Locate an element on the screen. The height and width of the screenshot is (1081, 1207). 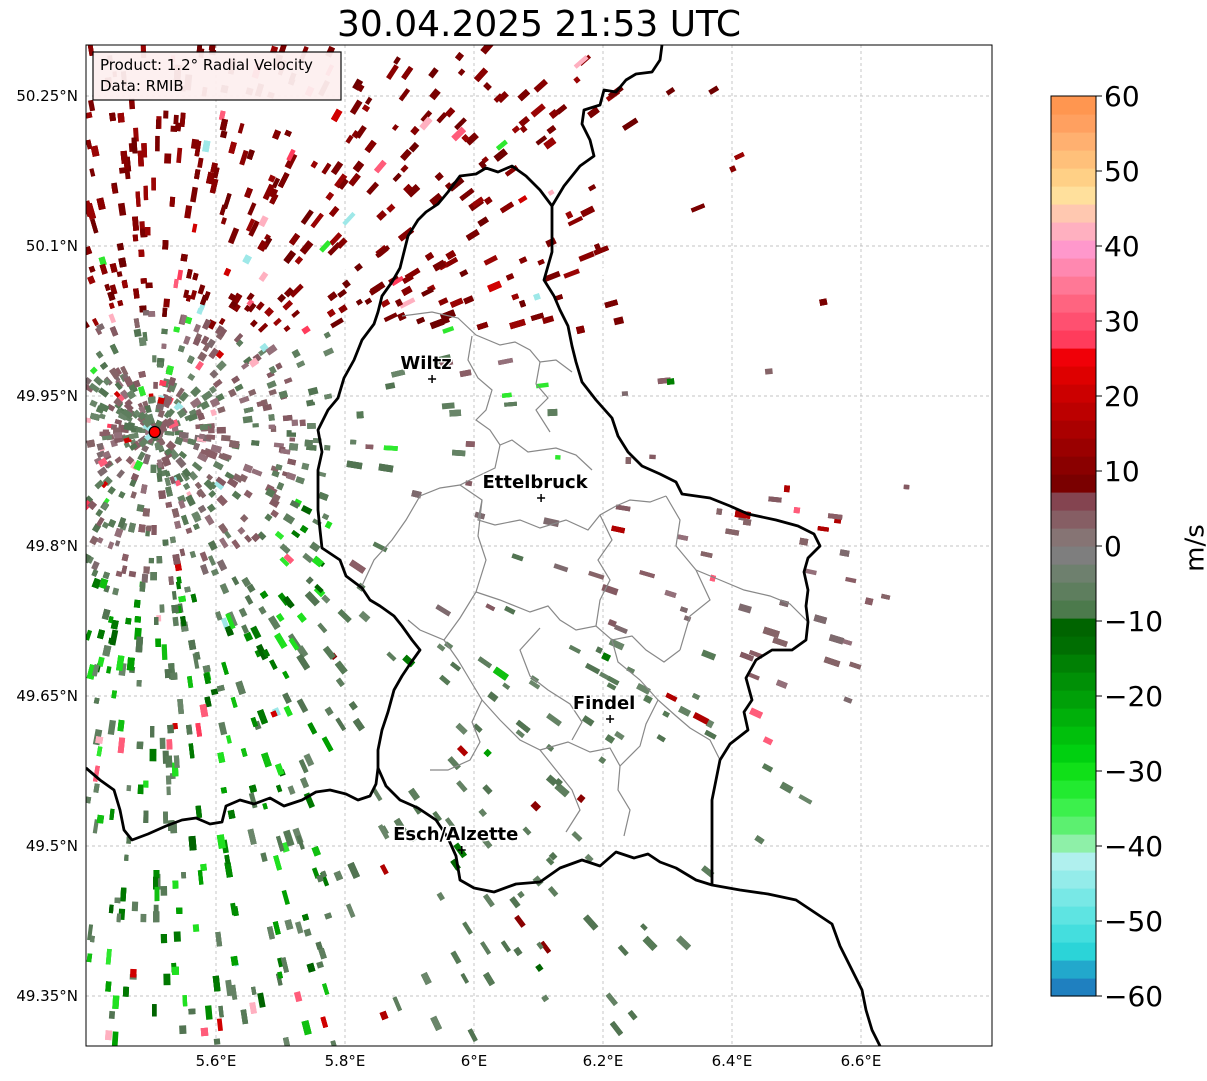
colorbar-tick-label: 40 is located at coordinates (1122, 246).